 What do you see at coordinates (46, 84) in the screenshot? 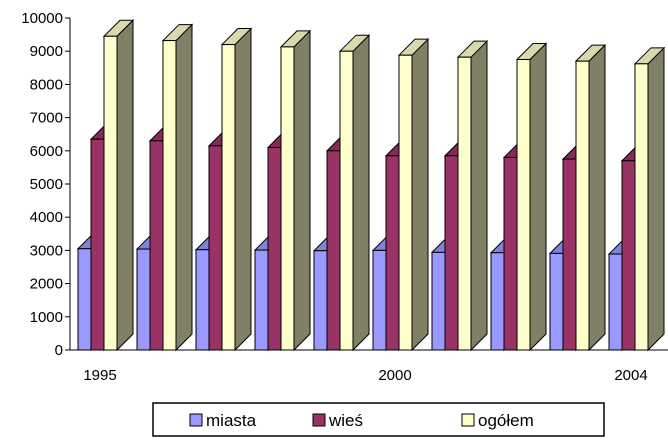
I see `y-tick-label-8000: 8000` at bounding box center [46, 84].